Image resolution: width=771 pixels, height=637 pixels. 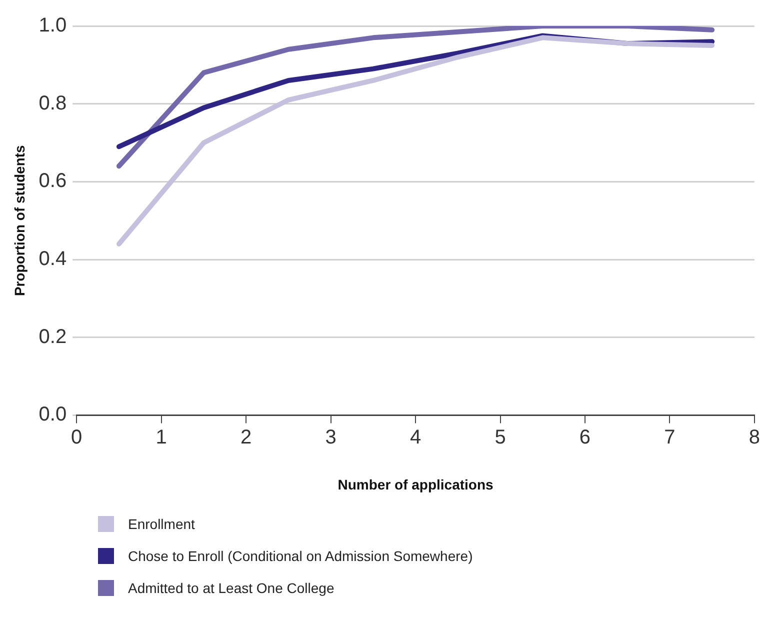 I want to click on x-tick-label: 1, so click(x=161, y=437).